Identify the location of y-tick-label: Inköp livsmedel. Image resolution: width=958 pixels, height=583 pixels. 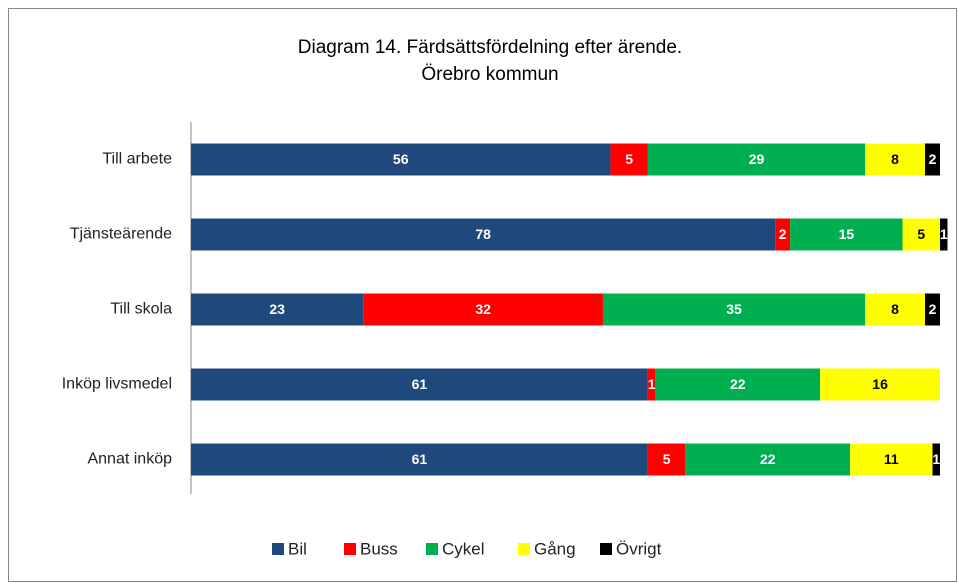
(117, 384).